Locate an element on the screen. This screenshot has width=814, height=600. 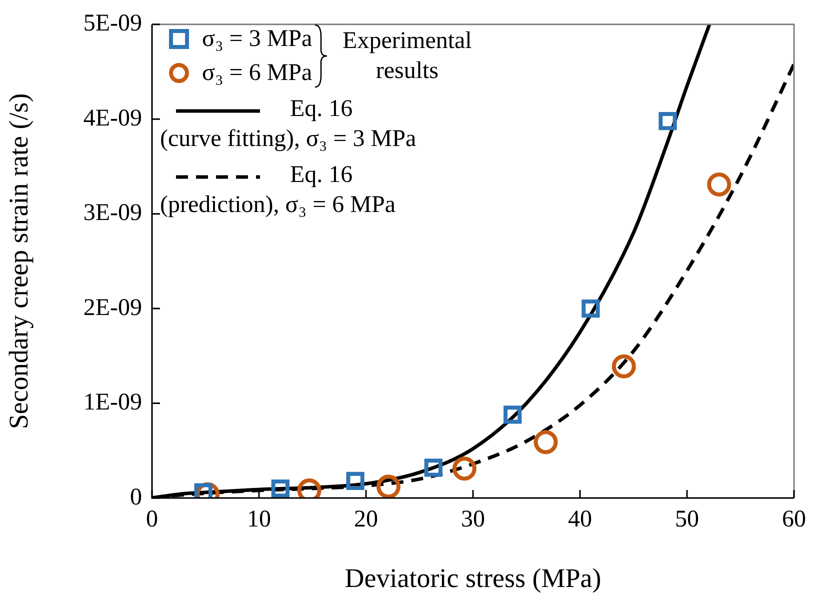
x-tick-label: 10 is located at coordinates (259, 519).